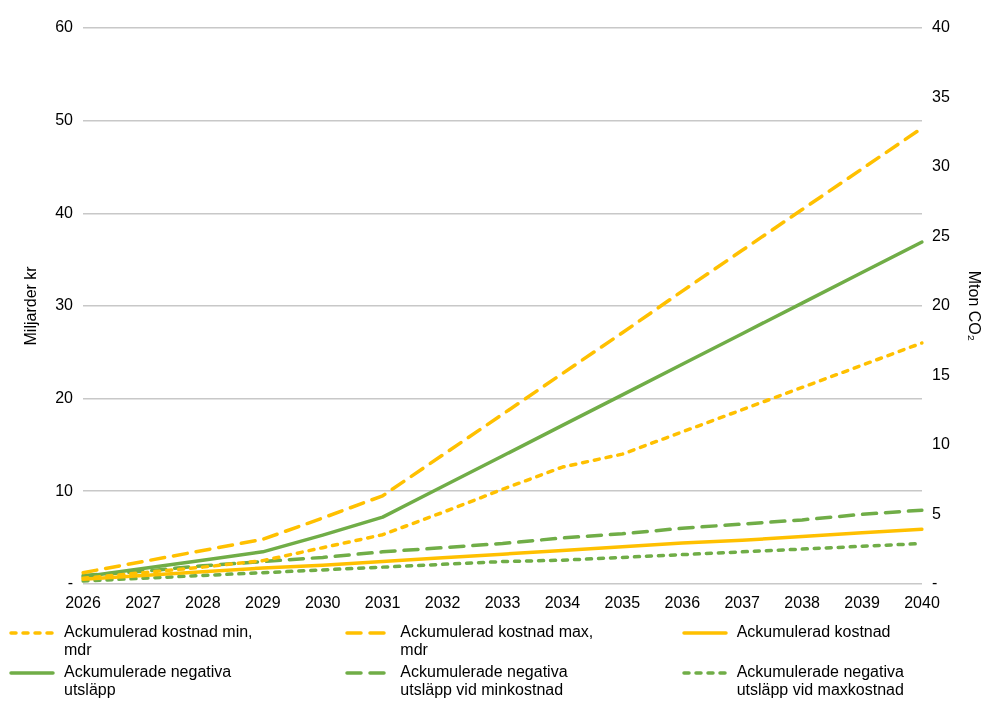  Describe the element at coordinates (862, 602) in the screenshot. I see `x-tick-label: 2039` at that location.